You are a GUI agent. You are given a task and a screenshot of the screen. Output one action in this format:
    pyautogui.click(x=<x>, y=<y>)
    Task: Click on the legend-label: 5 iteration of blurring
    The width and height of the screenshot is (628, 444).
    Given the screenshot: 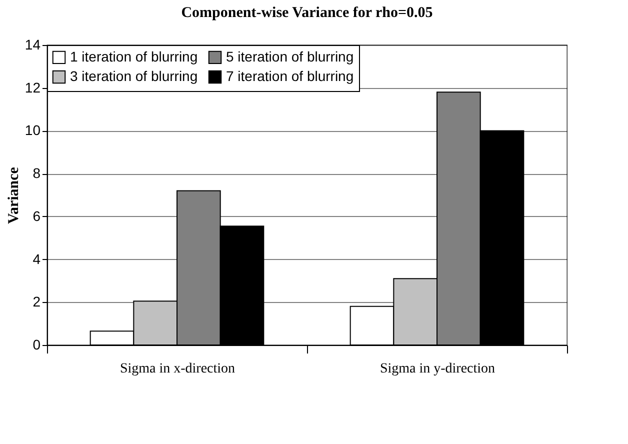 What is the action you would take?
    pyautogui.click(x=290, y=56)
    